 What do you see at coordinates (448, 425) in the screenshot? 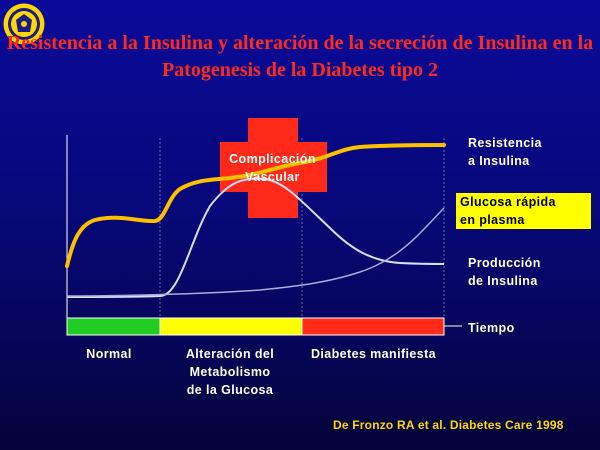
I see `citation: De Fronzo RA et al. Diabetes Care 1998` at bounding box center [448, 425].